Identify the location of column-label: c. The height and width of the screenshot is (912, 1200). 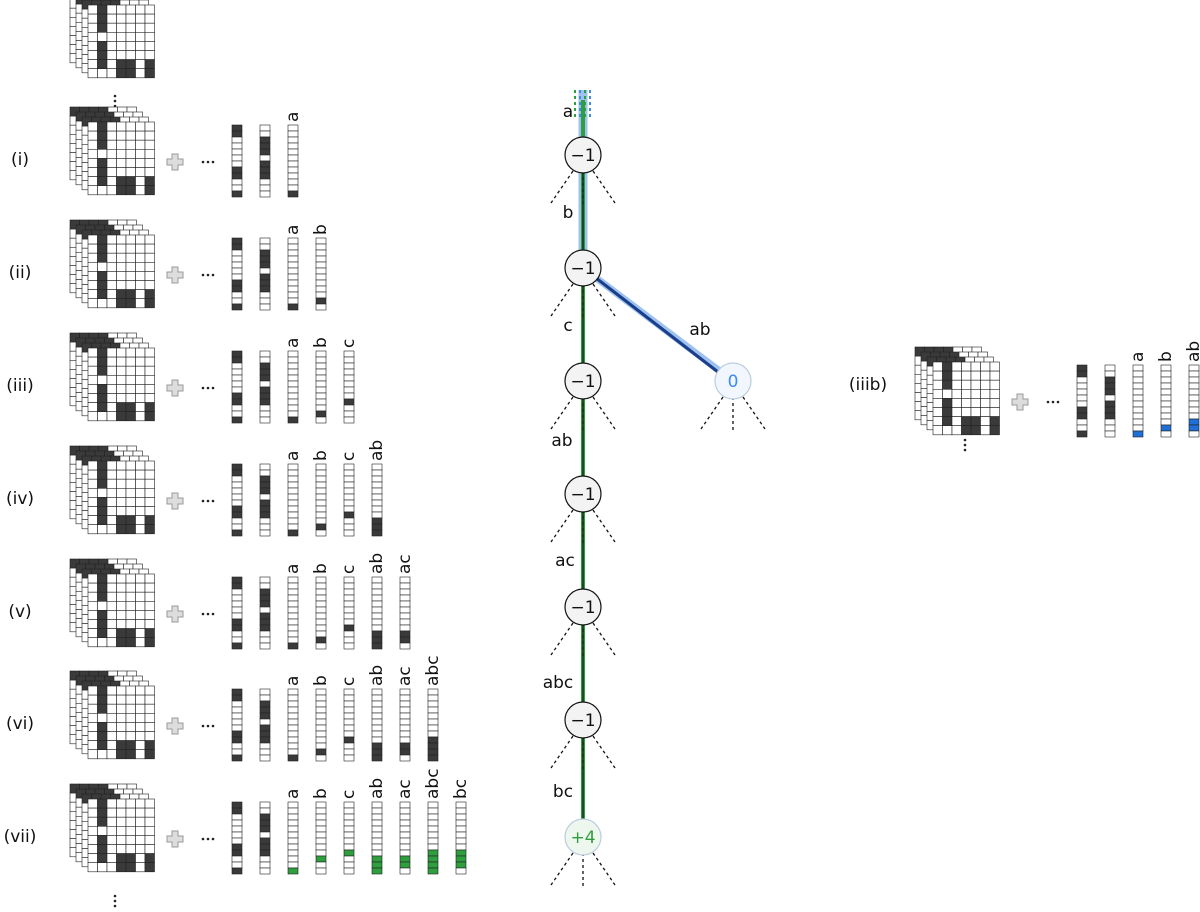
(349, 569).